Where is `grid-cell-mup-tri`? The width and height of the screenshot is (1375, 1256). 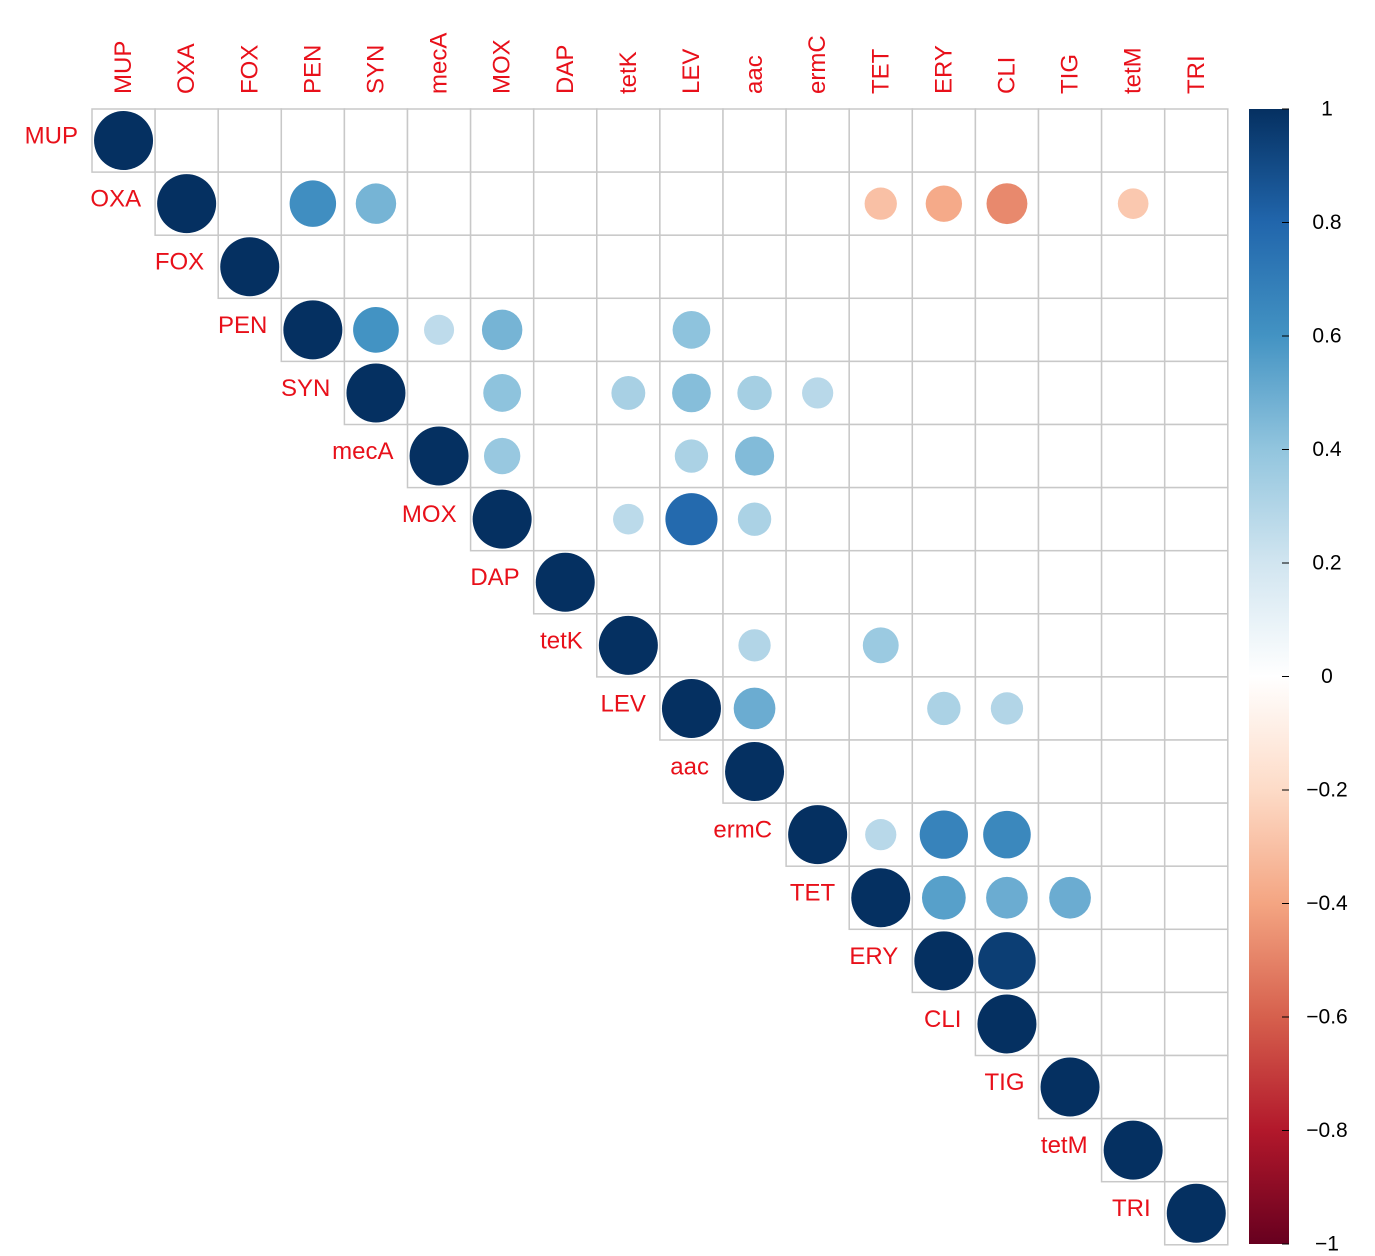
grid-cell-mup-tri is located at coordinates (1196, 140).